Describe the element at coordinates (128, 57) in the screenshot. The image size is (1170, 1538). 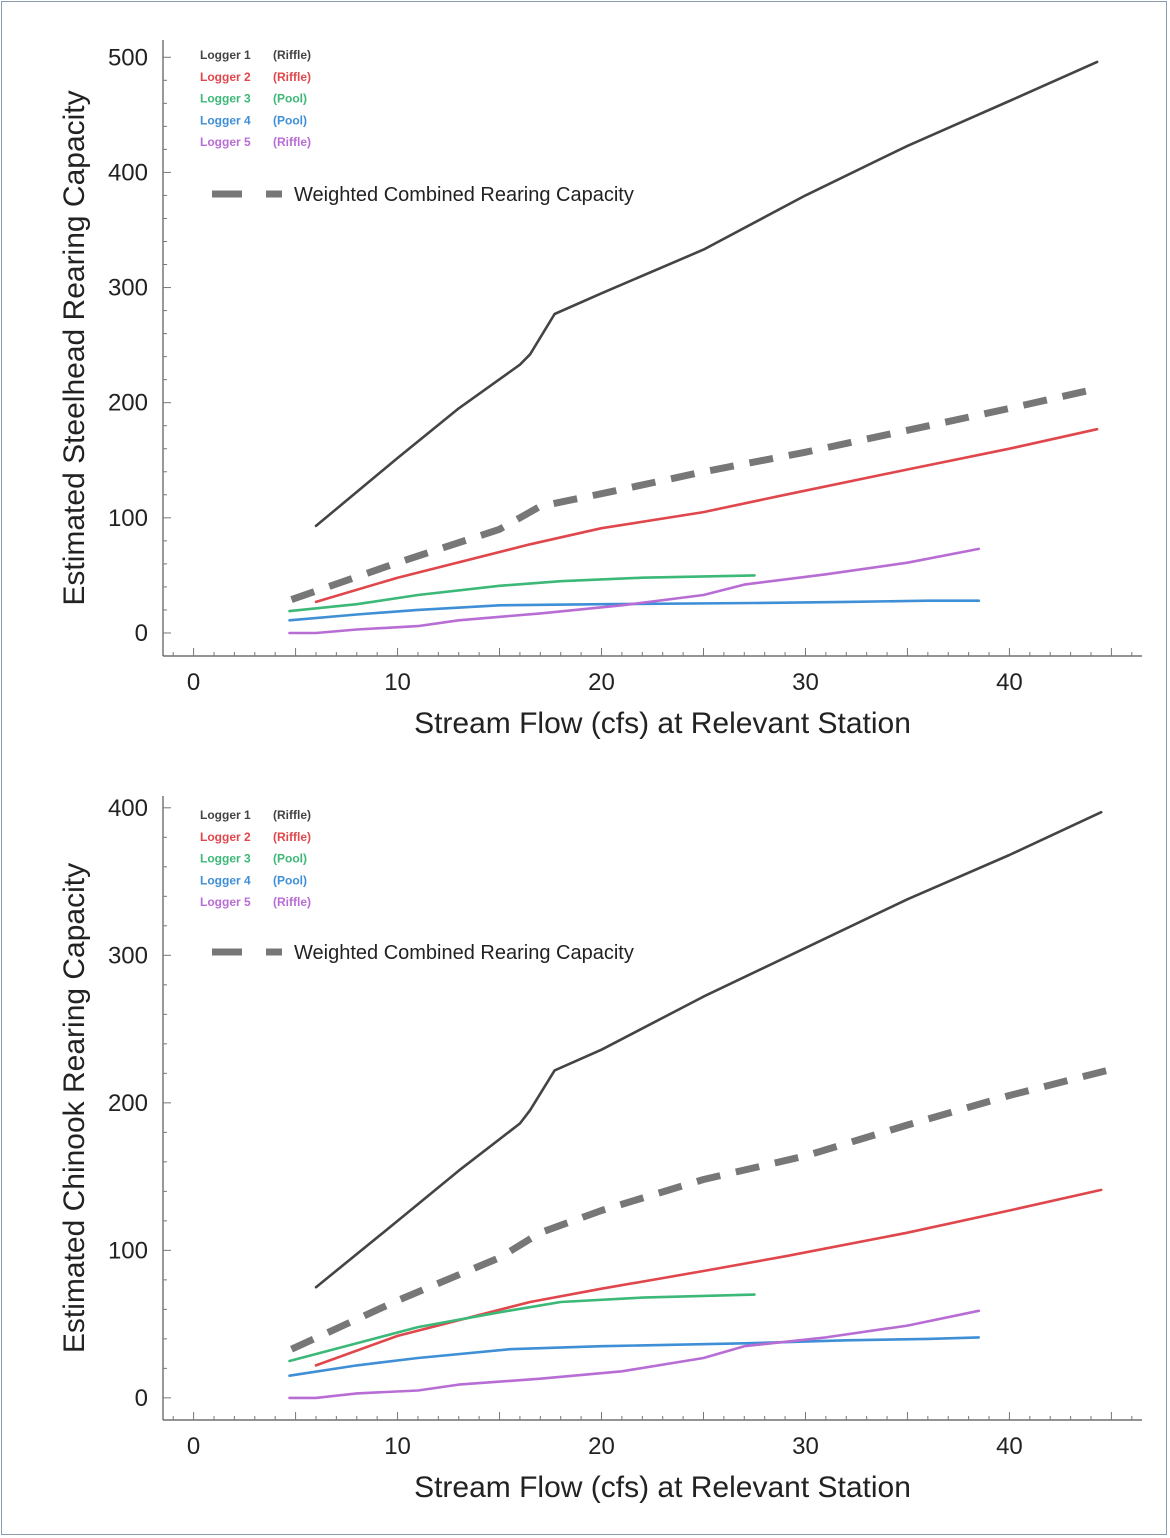
I see `y-tick-label: 500` at that location.